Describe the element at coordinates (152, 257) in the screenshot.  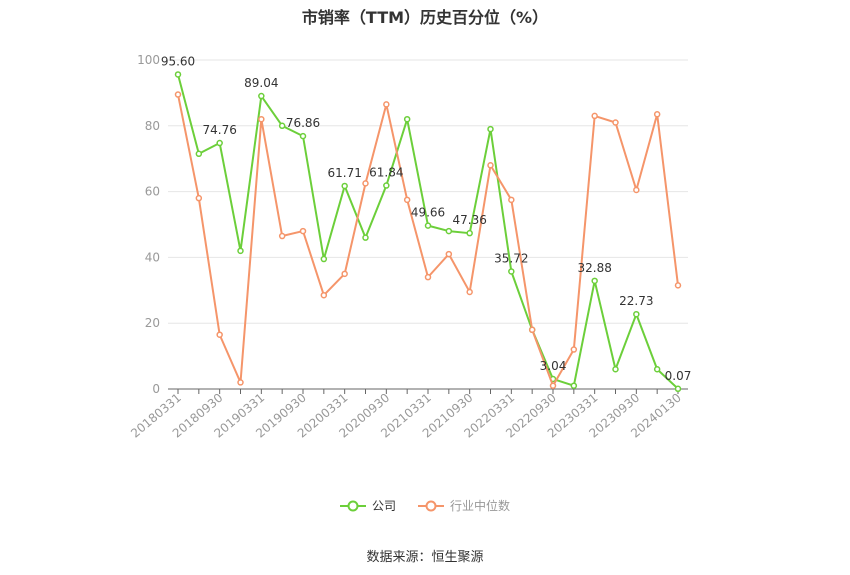
I see `y-tick-label: 40` at that location.